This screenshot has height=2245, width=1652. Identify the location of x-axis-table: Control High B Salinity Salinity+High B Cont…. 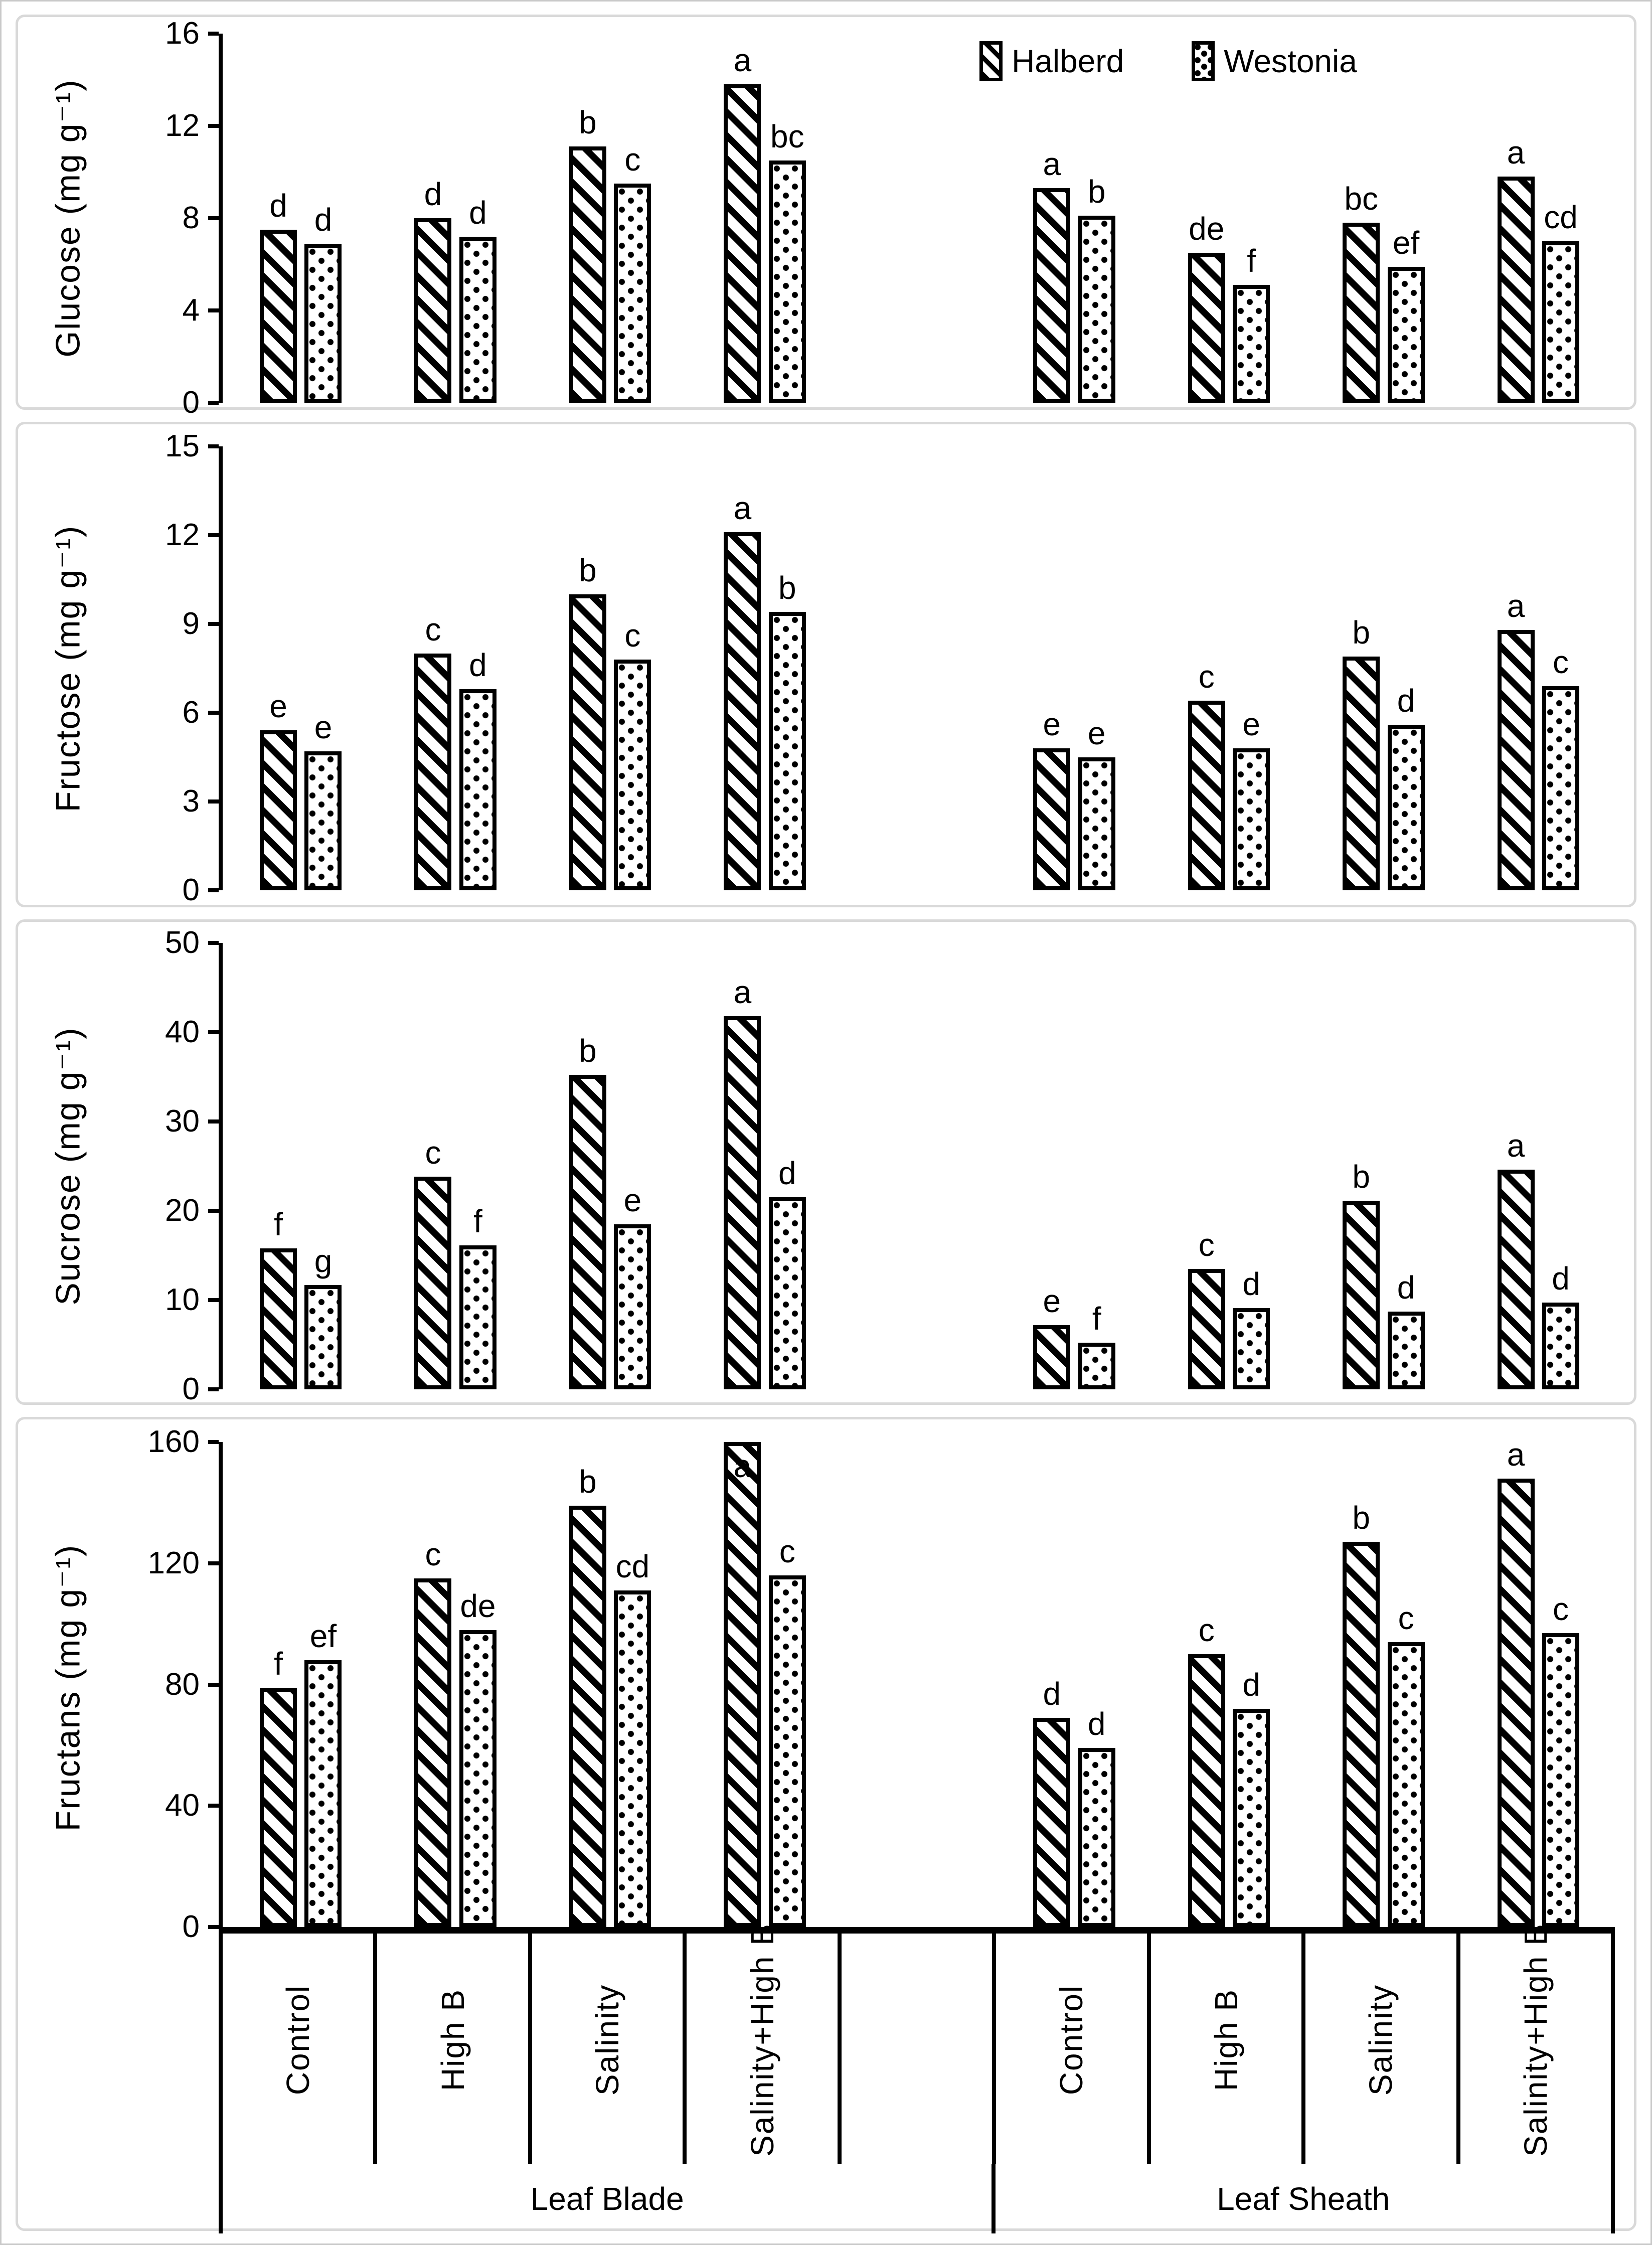
(917, 2078).